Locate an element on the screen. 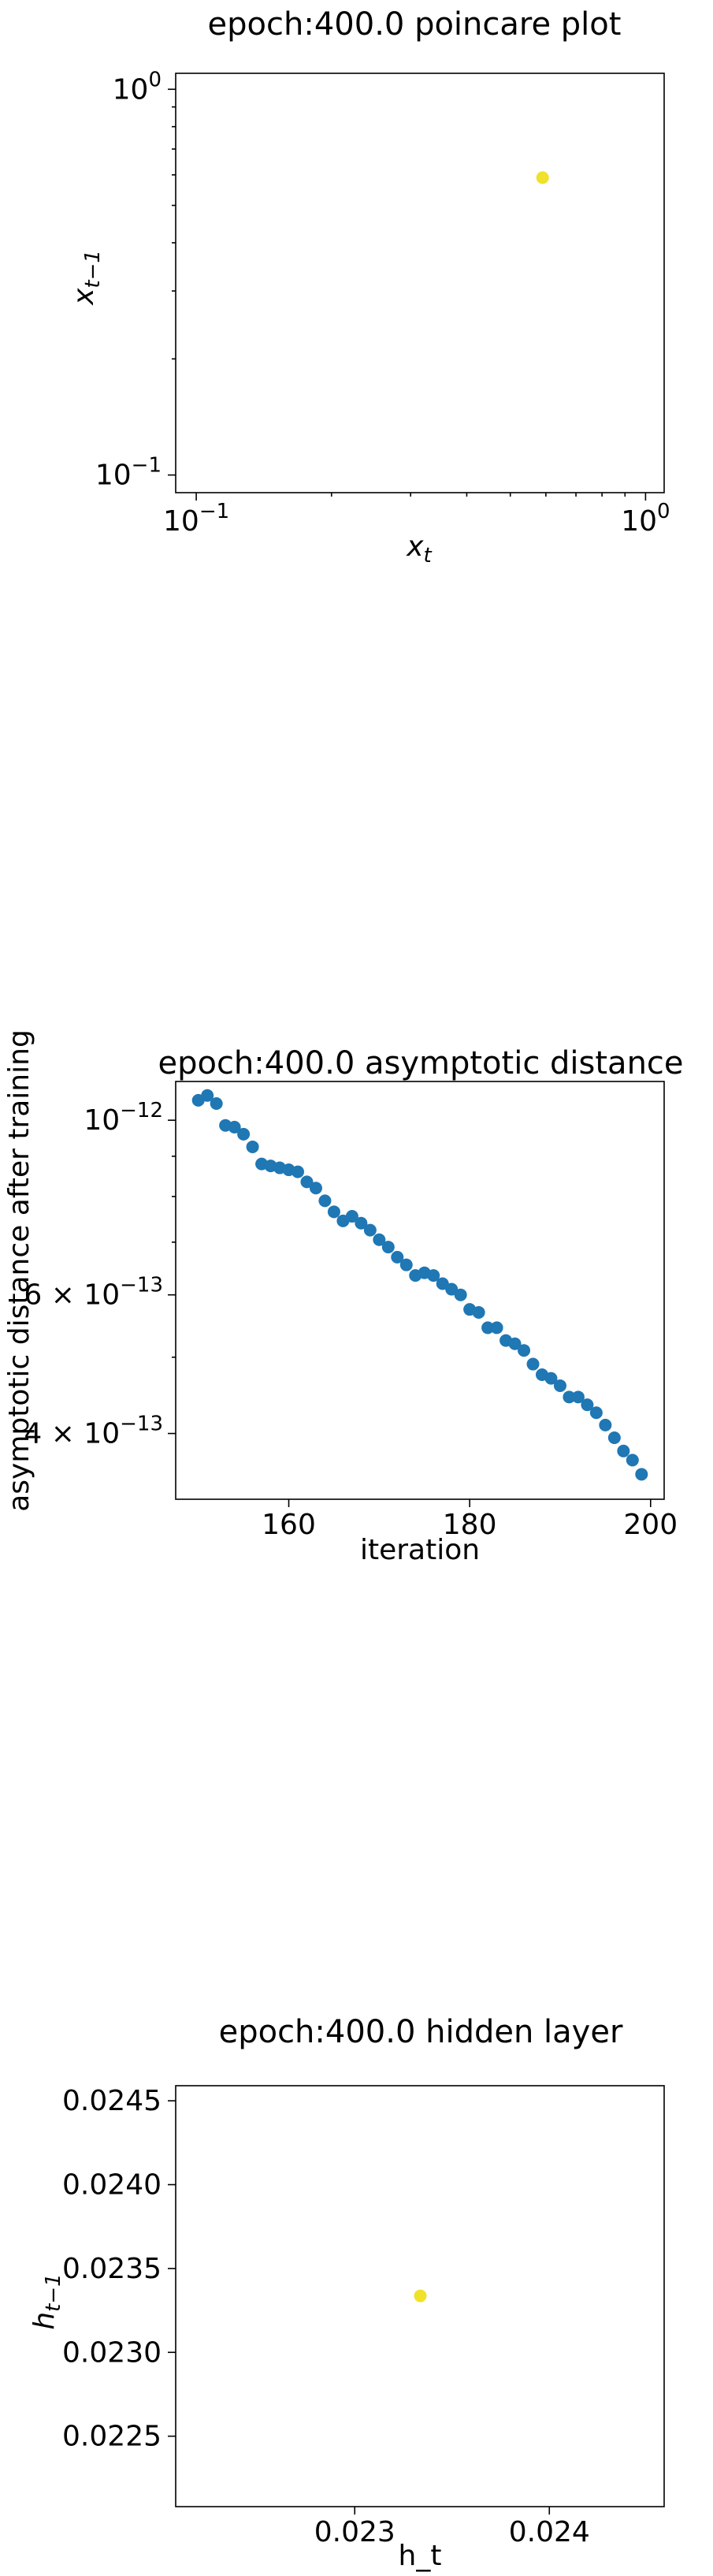  asymptotic-y-tick-label-mantissa: 4 × is located at coordinates (54, 1434).